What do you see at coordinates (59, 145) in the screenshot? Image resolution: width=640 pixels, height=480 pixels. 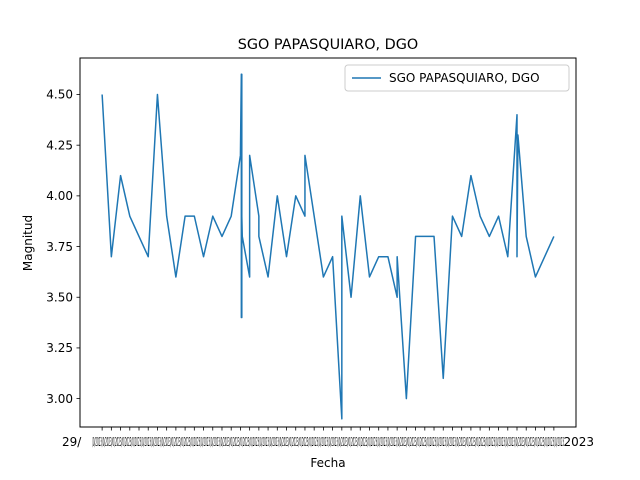 I see `y-tick-label: 4.25` at bounding box center [59, 145].